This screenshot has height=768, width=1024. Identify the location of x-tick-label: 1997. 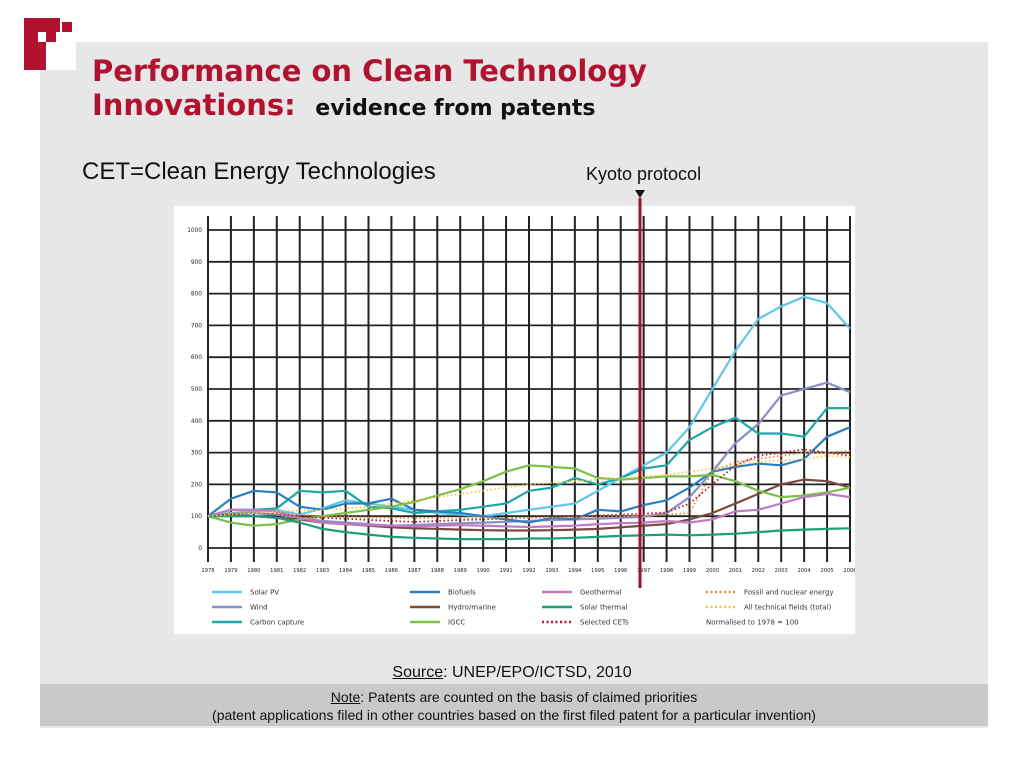
(643, 571).